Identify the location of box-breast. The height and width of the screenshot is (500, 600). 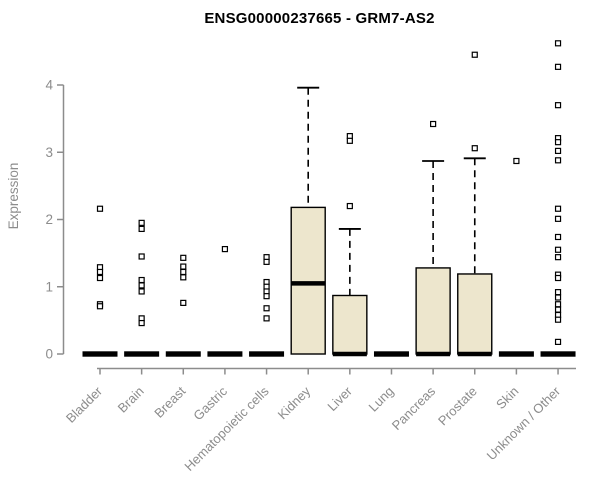
(183, 305).